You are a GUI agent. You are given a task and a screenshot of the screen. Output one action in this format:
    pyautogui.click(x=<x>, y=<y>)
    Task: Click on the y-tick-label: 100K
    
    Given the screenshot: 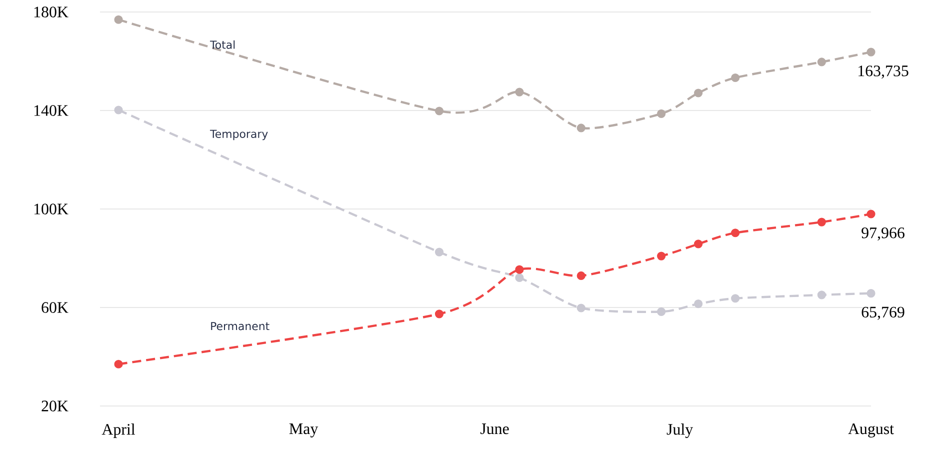 What is the action you would take?
    pyautogui.click(x=51, y=209)
    